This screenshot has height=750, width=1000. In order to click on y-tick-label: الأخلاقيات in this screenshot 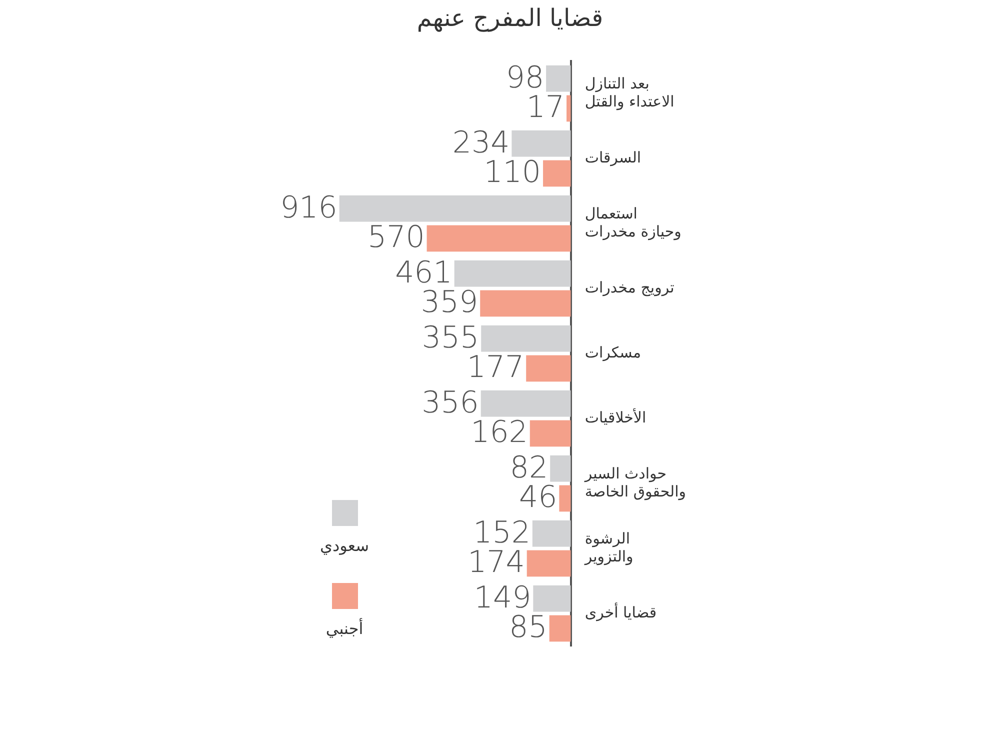, I will do `click(615, 416)`.